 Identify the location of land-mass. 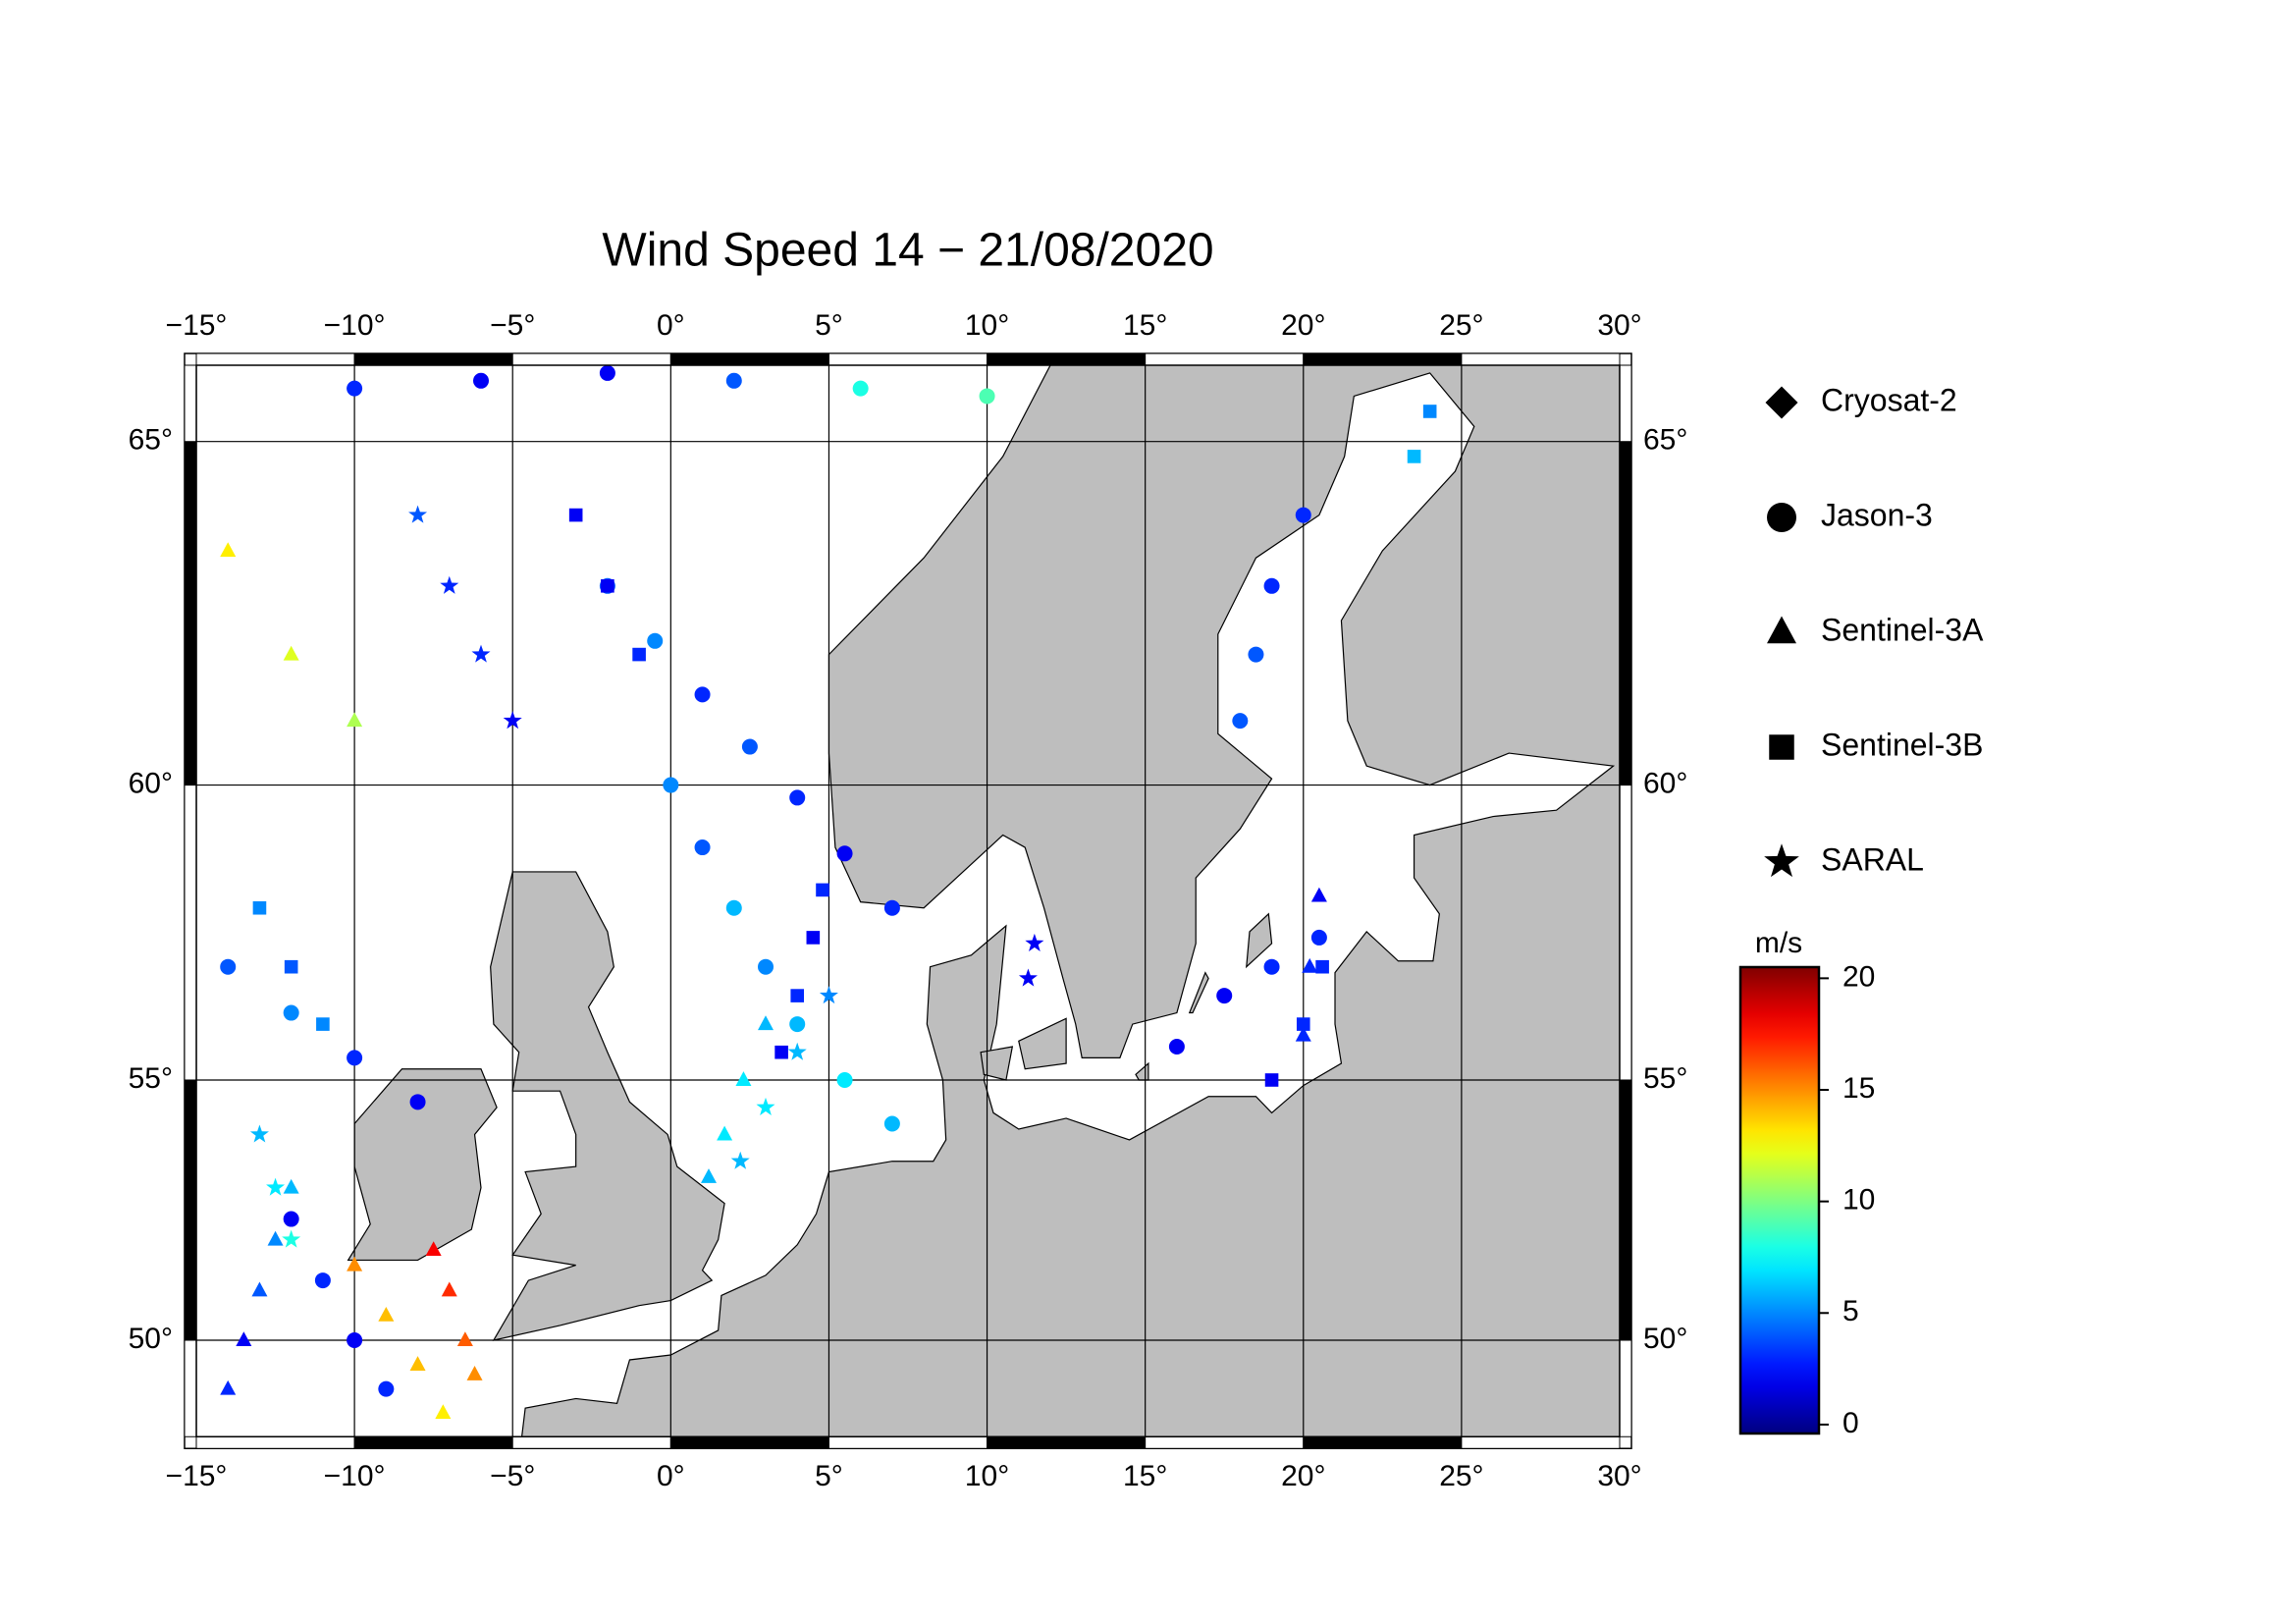
(1198, 992).